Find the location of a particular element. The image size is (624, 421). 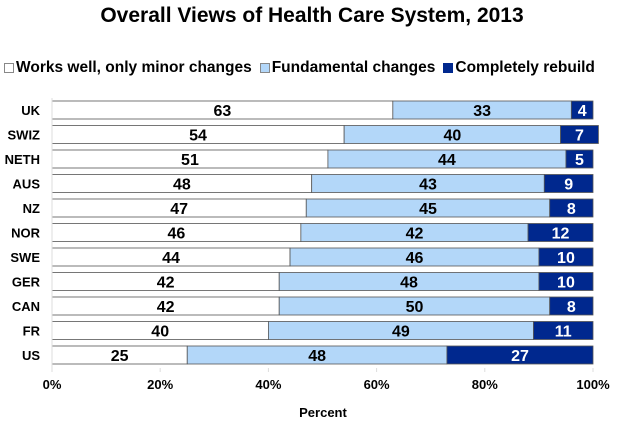

x-axis-label: Percent is located at coordinates (323, 412).